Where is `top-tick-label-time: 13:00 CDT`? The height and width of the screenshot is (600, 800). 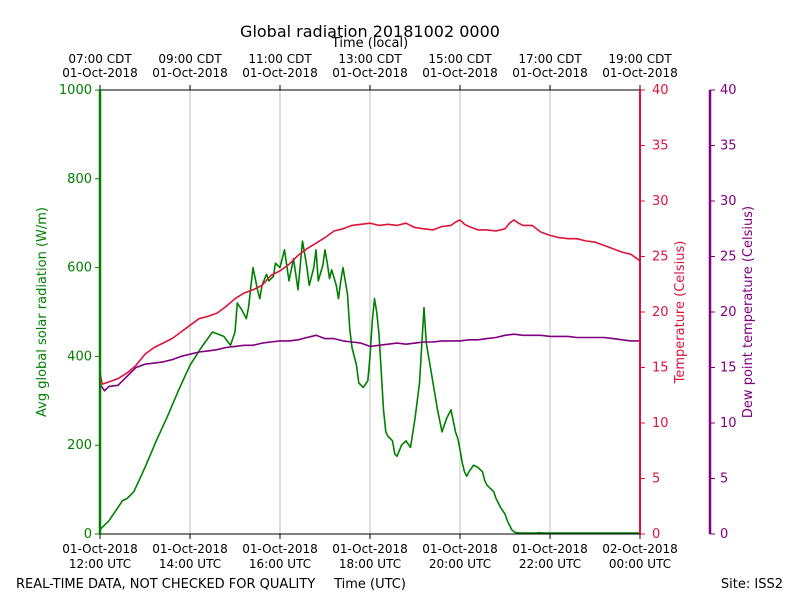 top-tick-label-time: 13:00 CDT is located at coordinates (370, 59).